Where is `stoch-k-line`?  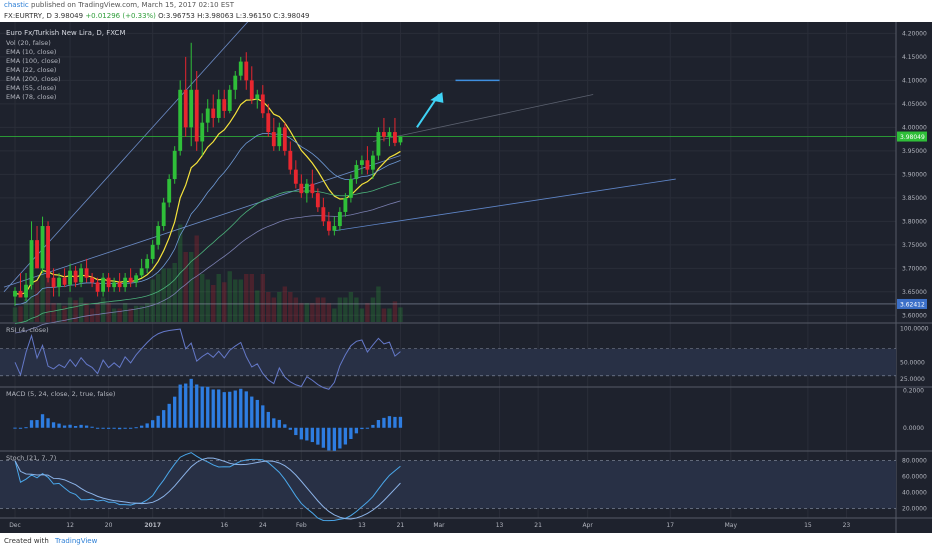 stoch-k-line is located at coordinates (207, 487).